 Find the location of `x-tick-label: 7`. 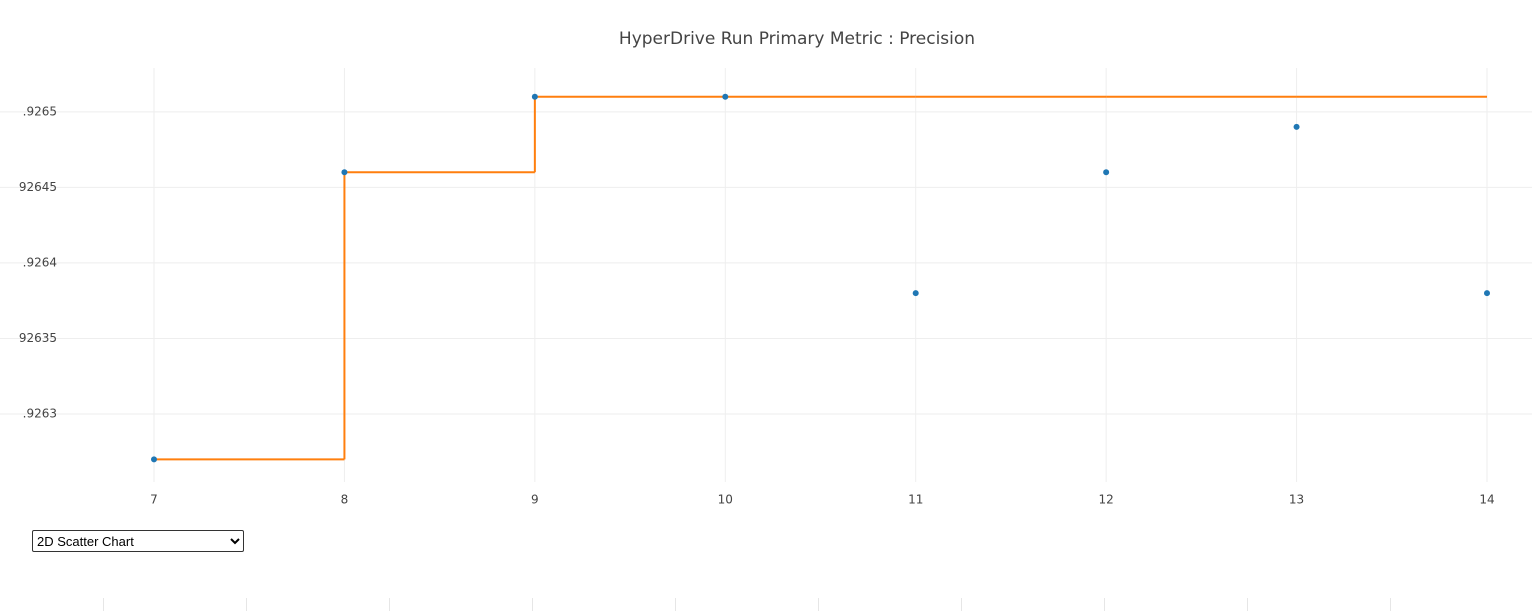

x-tick-label: 7 is located at coordinates (154, 500).